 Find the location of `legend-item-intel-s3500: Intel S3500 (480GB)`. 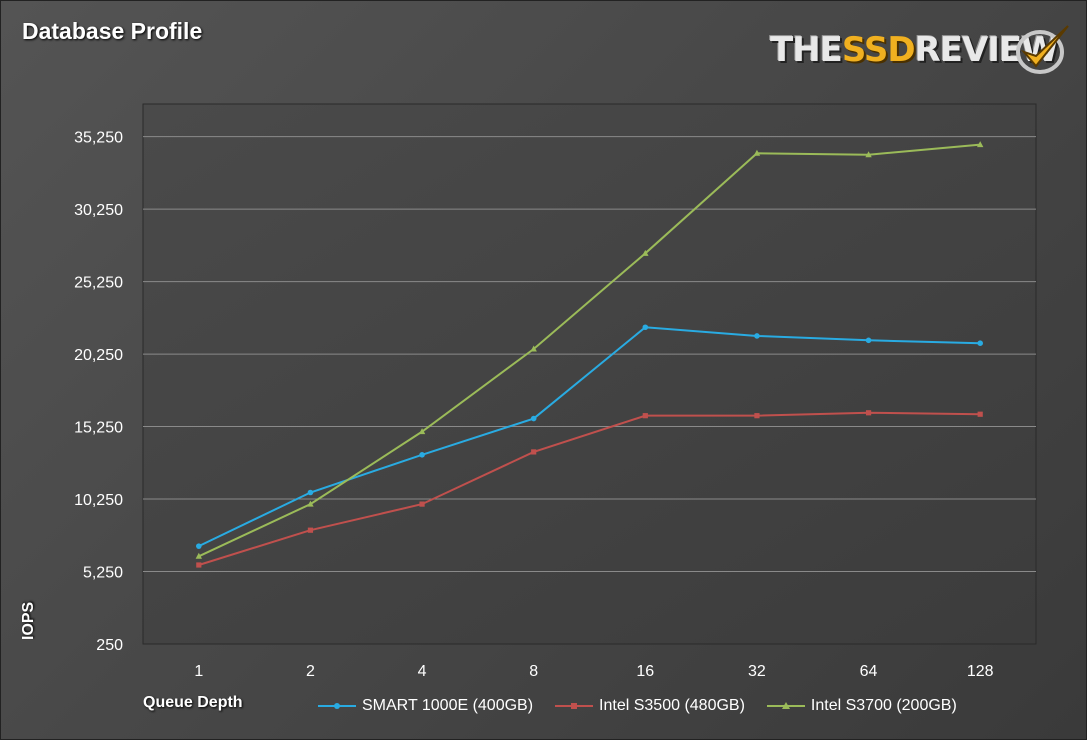

legend-item-intel-s3500: Intel S3500 (480GB) is located at coordinates (650, 706).